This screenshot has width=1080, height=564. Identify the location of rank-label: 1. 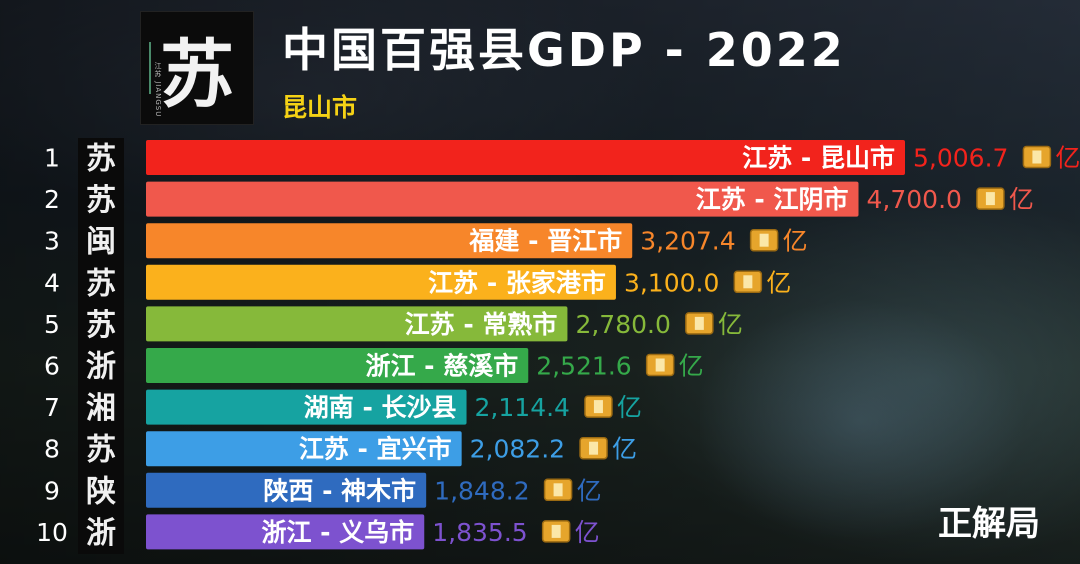
(52, 158).